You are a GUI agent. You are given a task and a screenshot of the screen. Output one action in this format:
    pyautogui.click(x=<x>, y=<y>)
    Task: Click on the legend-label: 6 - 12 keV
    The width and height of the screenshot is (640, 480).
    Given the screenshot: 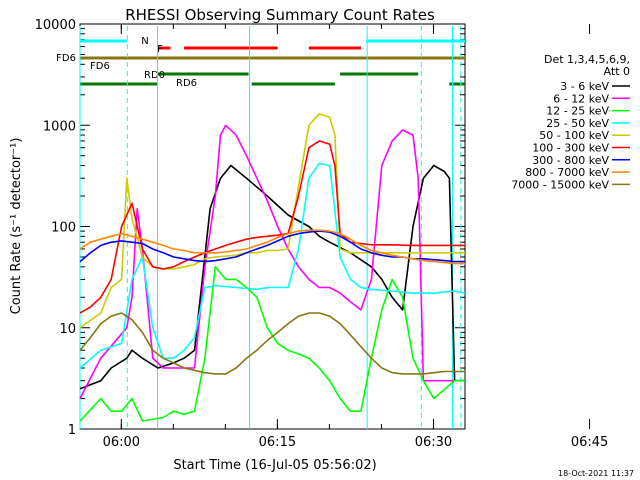 What is the action you would take?
    pyautogui.click(x=581, y=98)
    